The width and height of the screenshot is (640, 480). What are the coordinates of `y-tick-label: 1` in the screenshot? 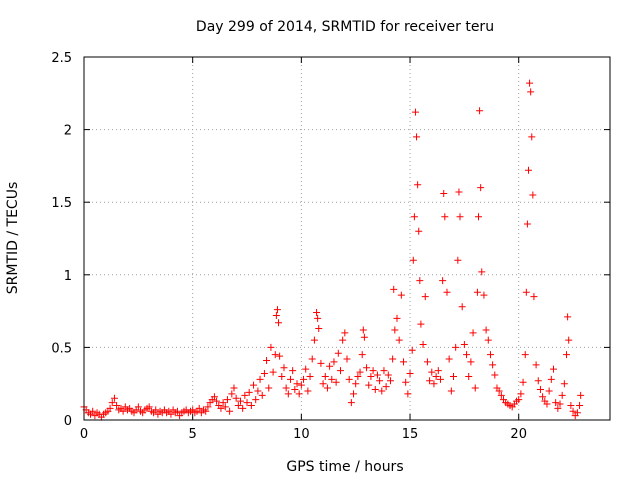 It's located at (68, 276).